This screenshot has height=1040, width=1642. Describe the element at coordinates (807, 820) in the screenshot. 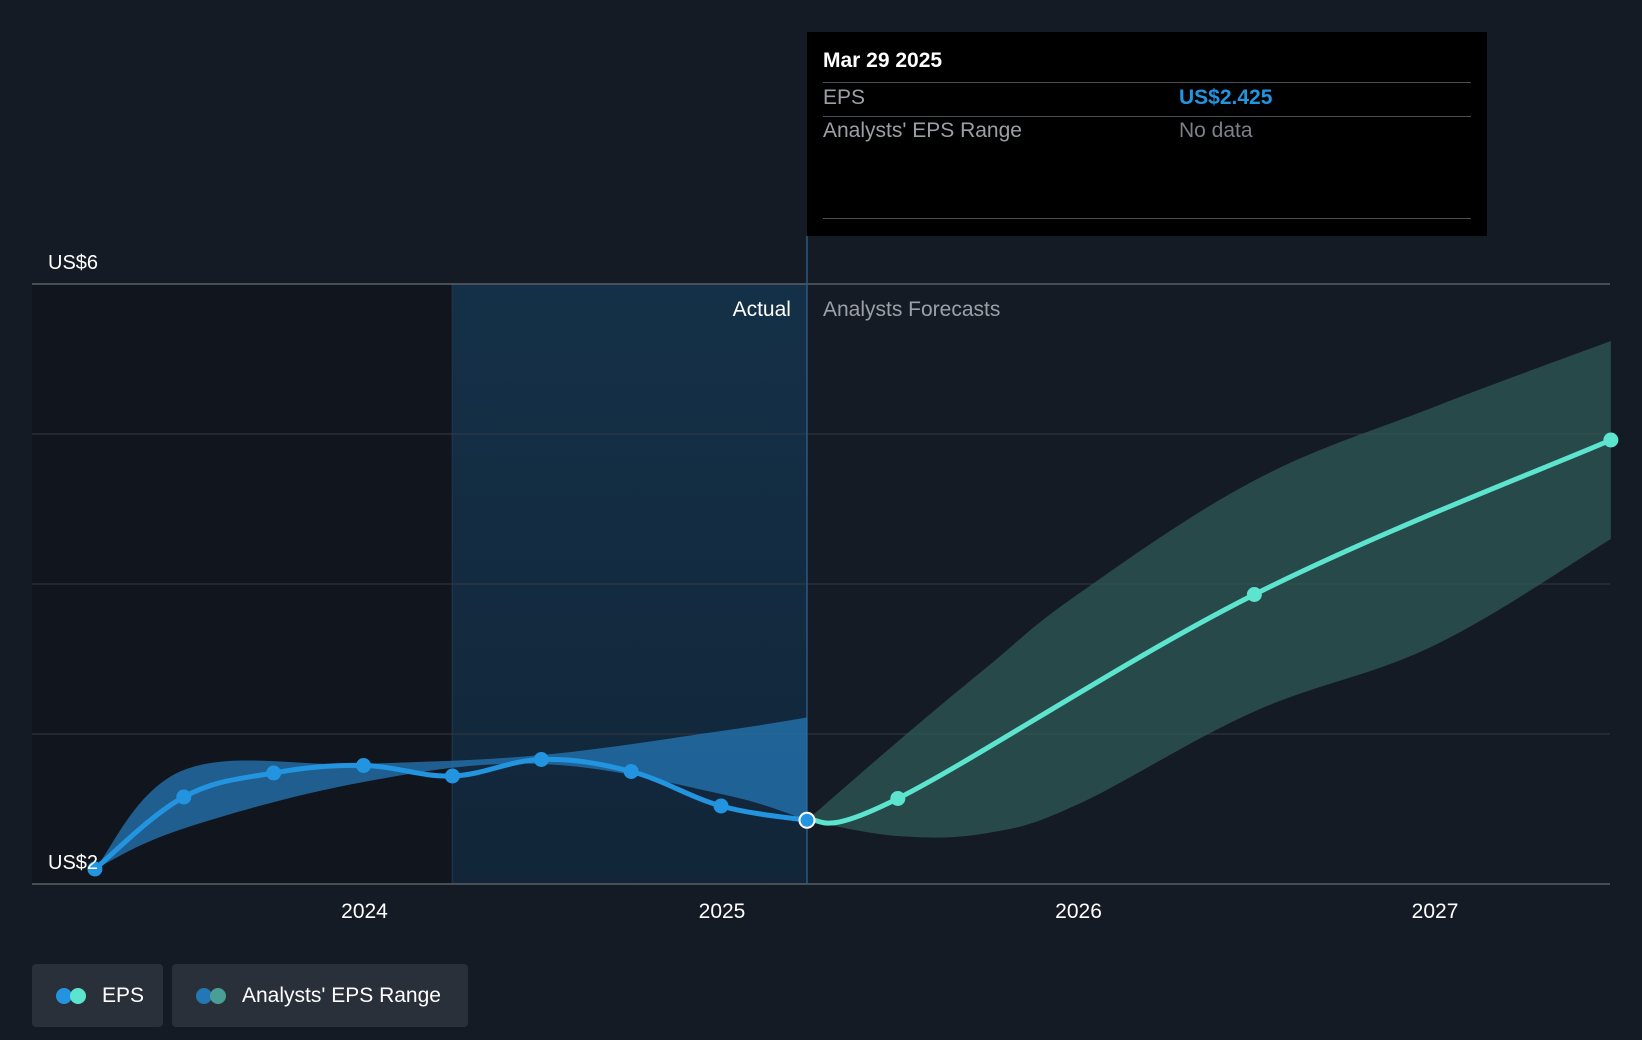

I see `eps-current-point` at that location.